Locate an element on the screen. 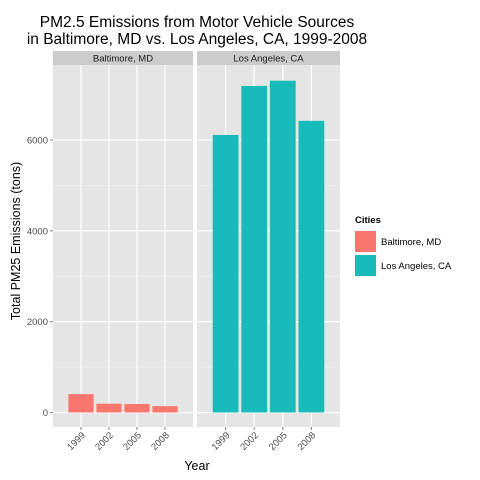 The height and width of the screenshot is (480, 480). y-tick-label: 0 is located at coordinates (45, 413).